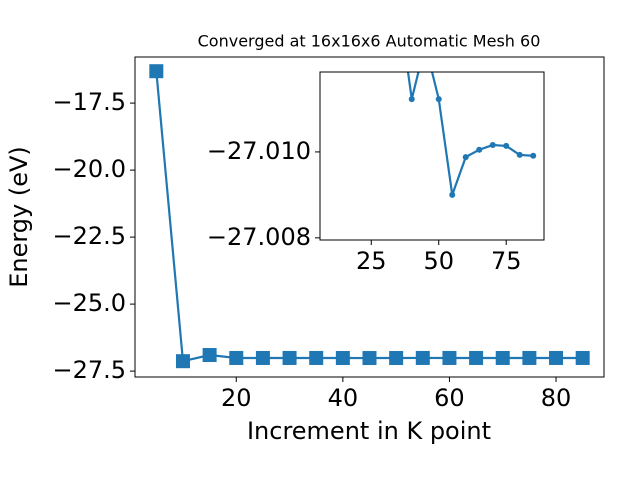  I want to click on x-tick-label: 50, so click(438, 261).